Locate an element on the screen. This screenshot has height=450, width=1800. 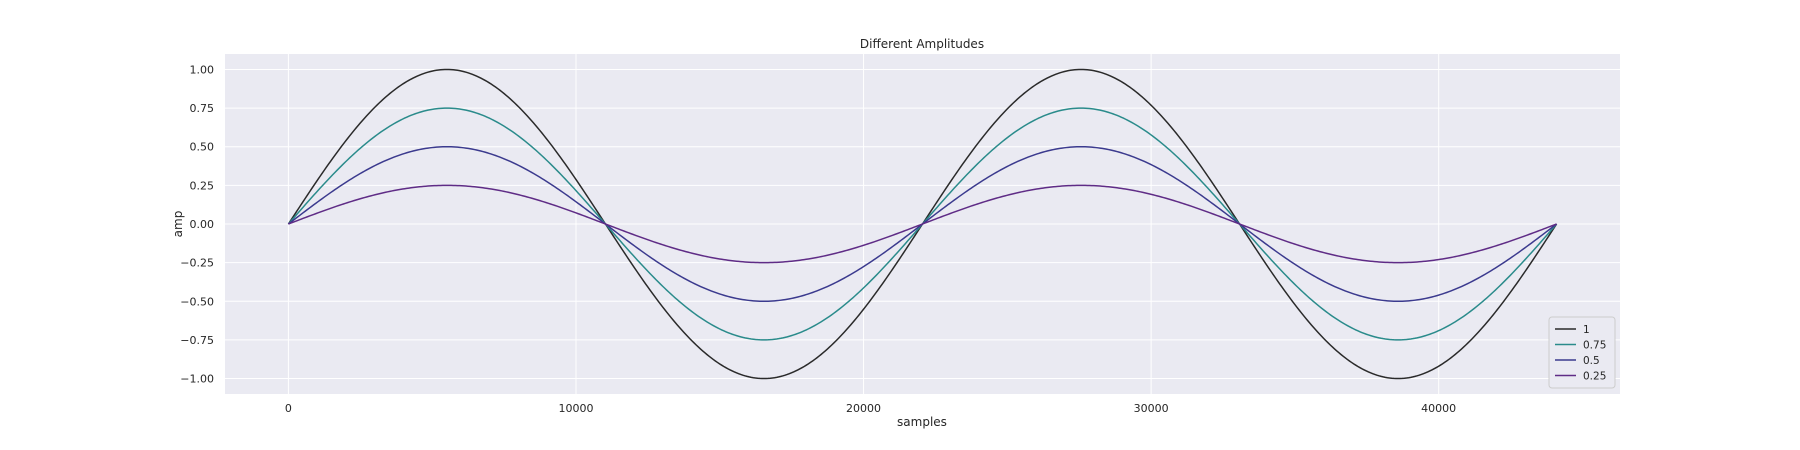
y-tick-label: 0.00 is located at coordinates (202, 224).